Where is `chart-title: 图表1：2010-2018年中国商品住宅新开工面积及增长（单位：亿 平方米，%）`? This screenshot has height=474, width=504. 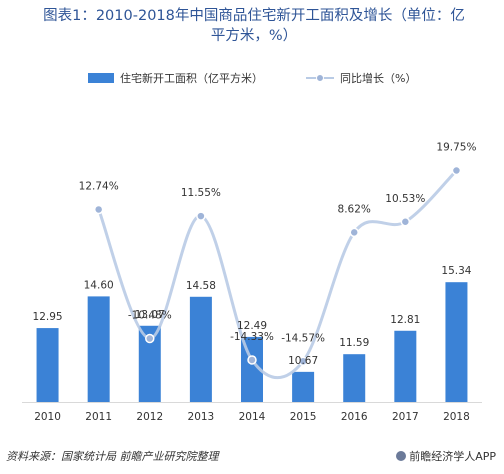
chart-title: 图表1：2010-2018年中国商品住宅新开工面积及增长（单位：亿 平方米，%） is located at coordinates (254, 26).